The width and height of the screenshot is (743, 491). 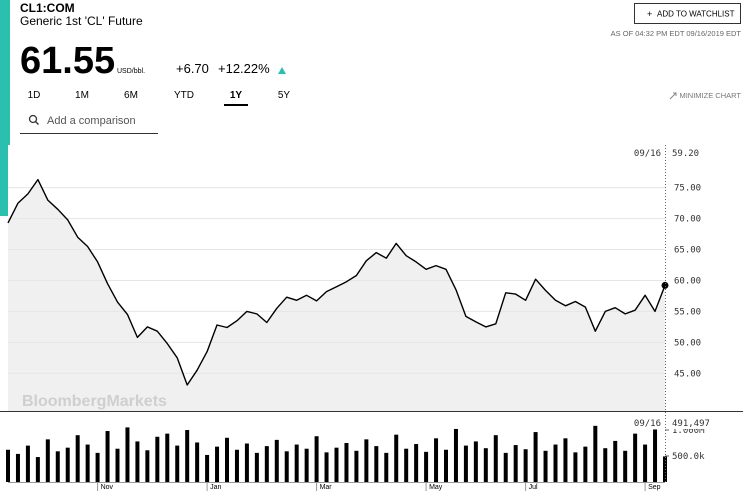 I want to click on y-tick-label: 1.000M, so click(x=688, y=431).